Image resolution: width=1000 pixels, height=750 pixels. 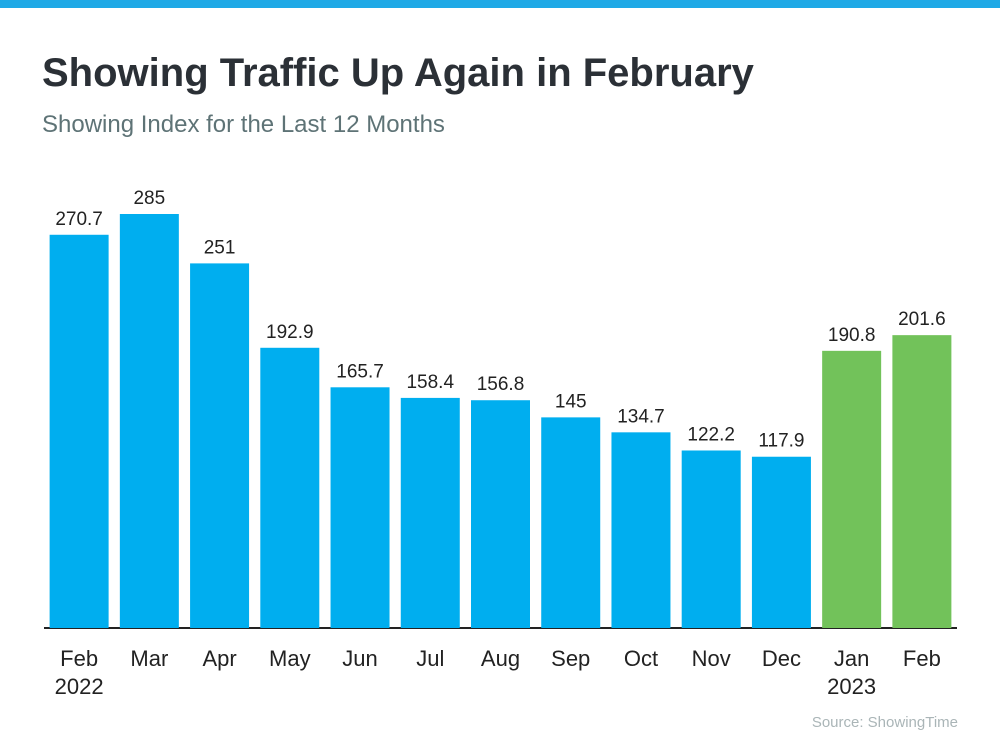 What do you see at coordinates (220, 247) in the screenshot?
I see `value-label: 251` at bounding box center [220, 247].